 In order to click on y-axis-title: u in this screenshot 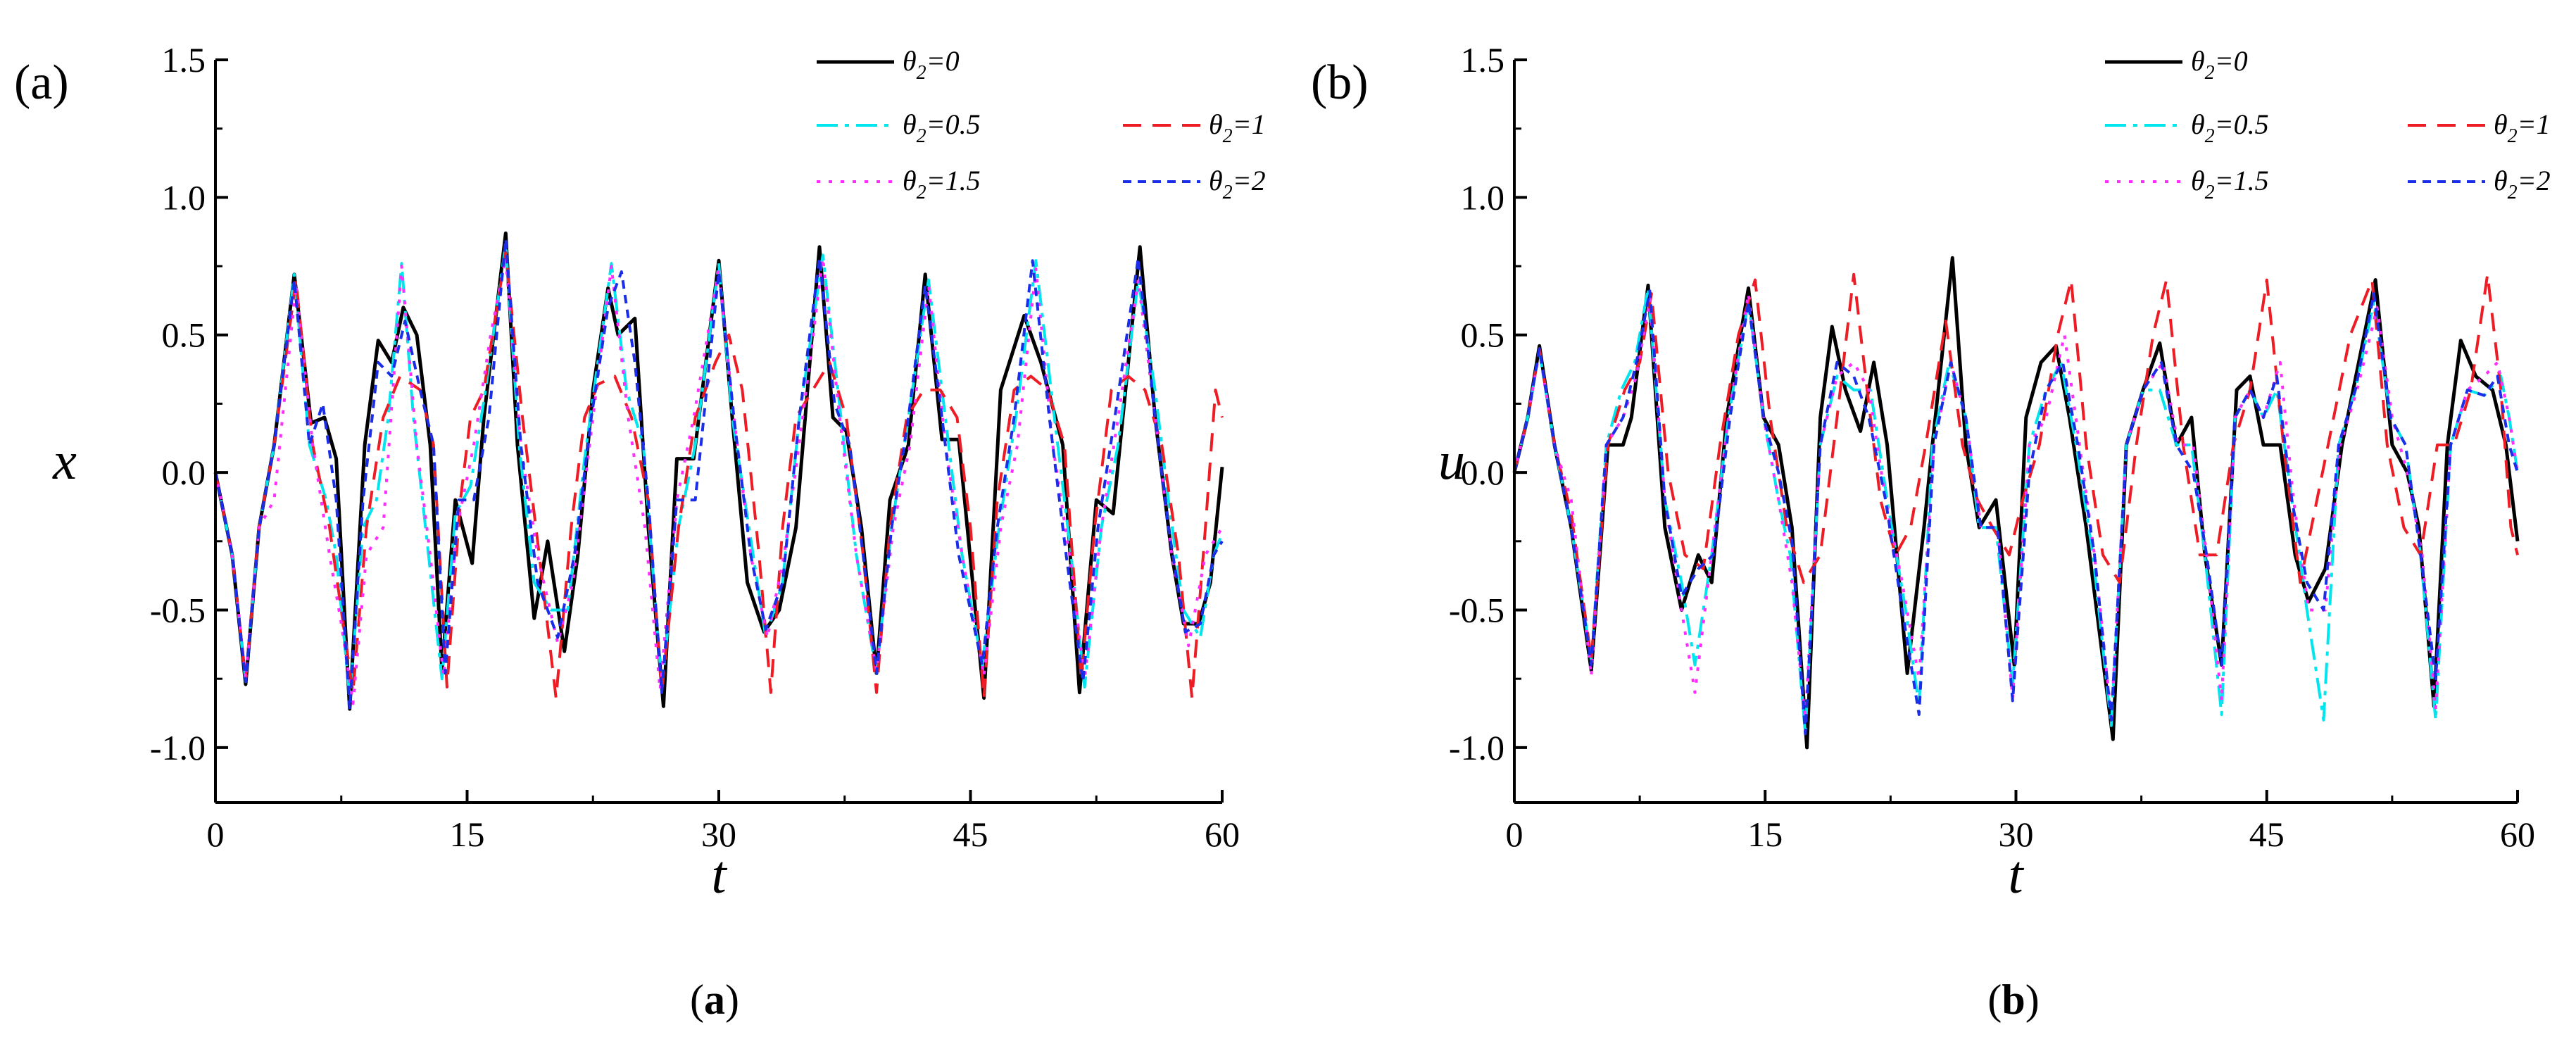, I will do `click(1451, 461)`.